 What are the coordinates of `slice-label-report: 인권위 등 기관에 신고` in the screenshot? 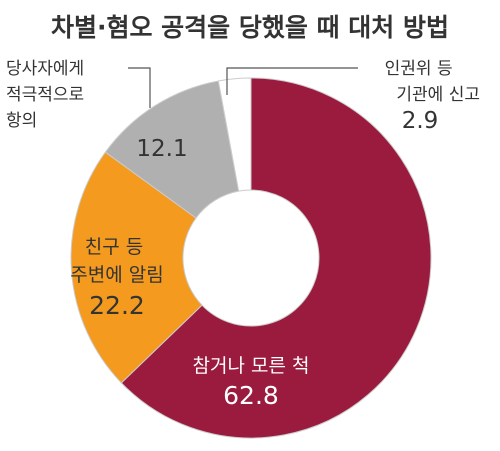 It's located at (432, 82).